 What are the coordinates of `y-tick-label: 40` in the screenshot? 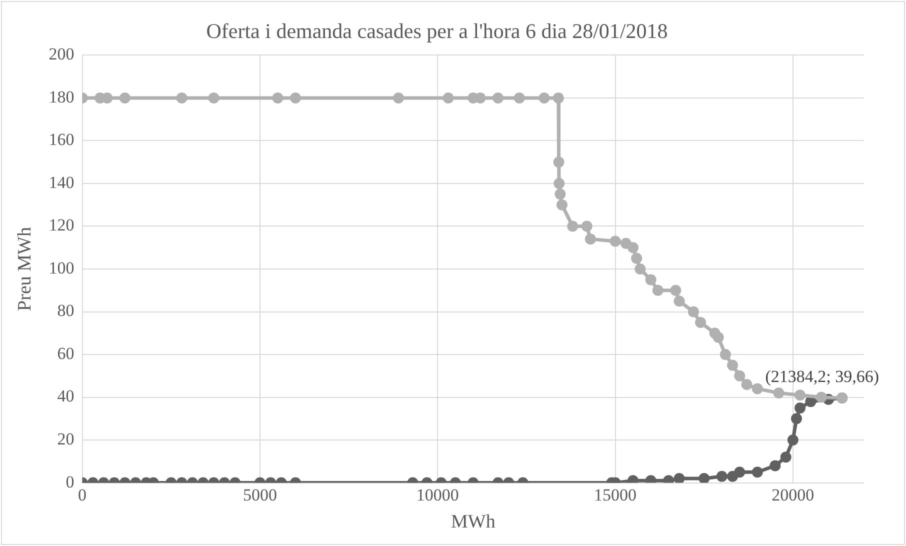 It's located at (65, 396).